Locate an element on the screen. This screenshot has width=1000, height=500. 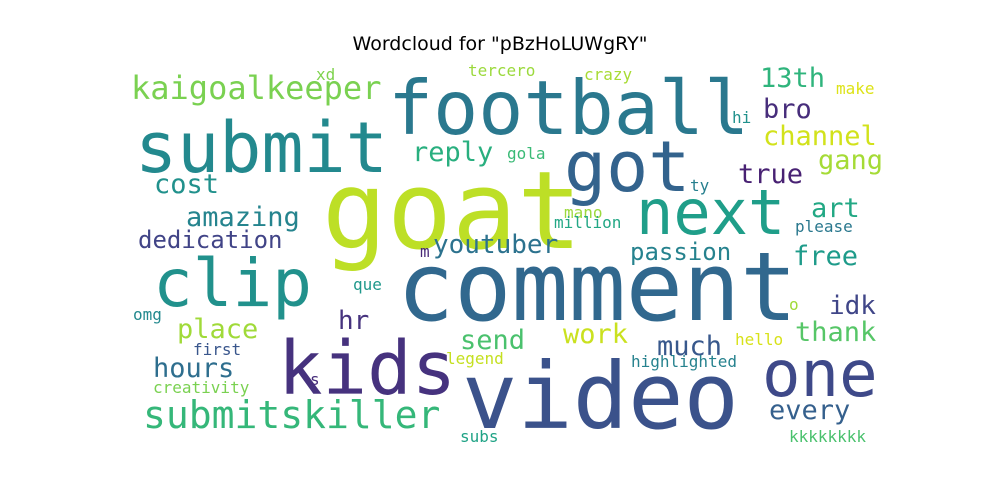
word-passion: passion is located at coordinates (680, 252).